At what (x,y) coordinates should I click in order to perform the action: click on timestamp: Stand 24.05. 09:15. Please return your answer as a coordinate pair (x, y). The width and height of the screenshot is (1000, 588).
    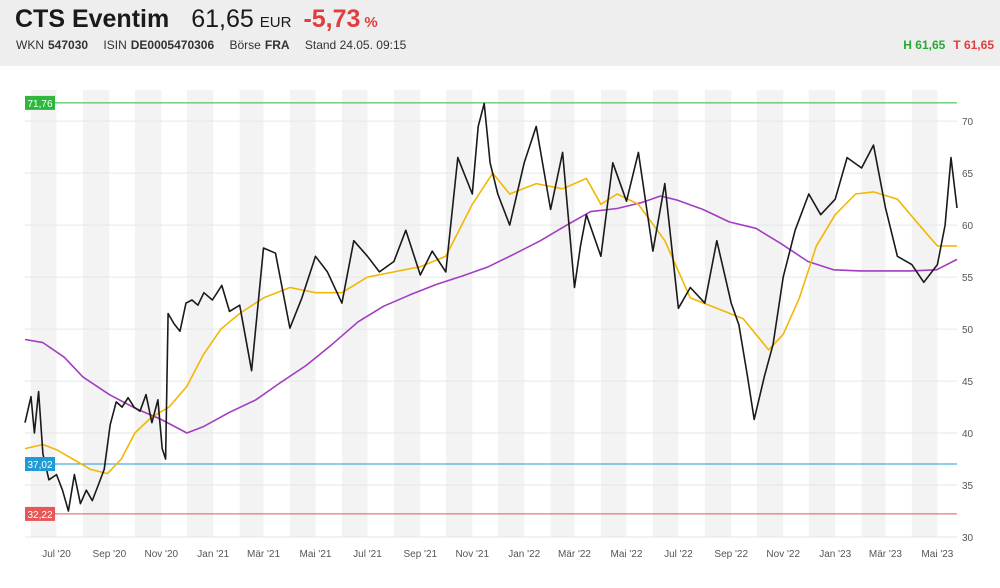
    Looking at the image, I should click on (355, 45).